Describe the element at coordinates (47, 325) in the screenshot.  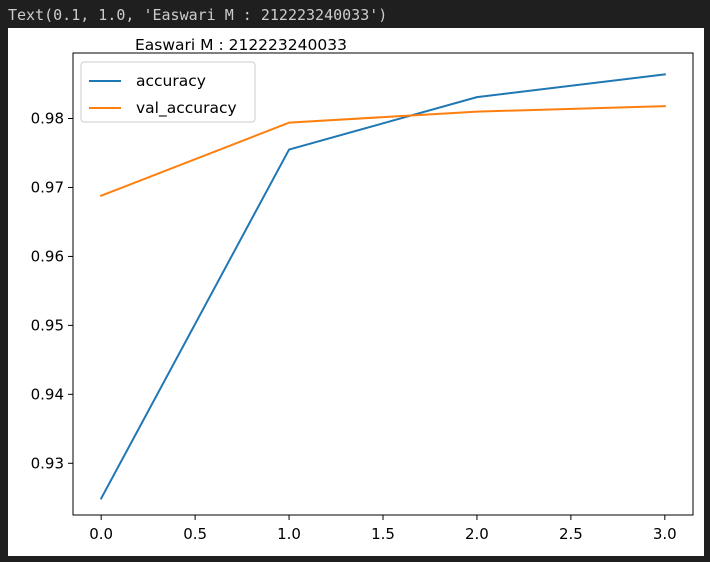
I see `y-tick-label: 0.95` at that location.